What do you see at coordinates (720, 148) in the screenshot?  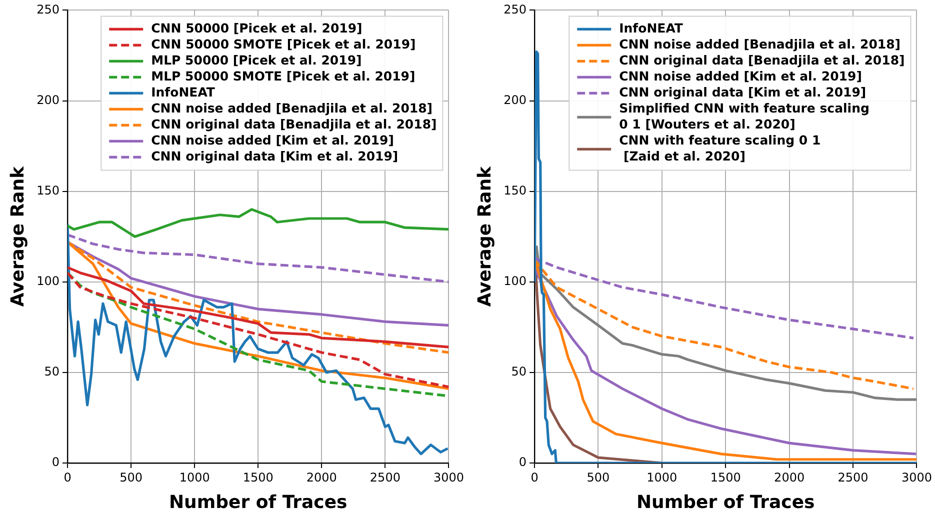 I see `legend-label: CNN with feature scaling 0 1 [Zaid et al. 2020]` at bounding box center [720, 148].